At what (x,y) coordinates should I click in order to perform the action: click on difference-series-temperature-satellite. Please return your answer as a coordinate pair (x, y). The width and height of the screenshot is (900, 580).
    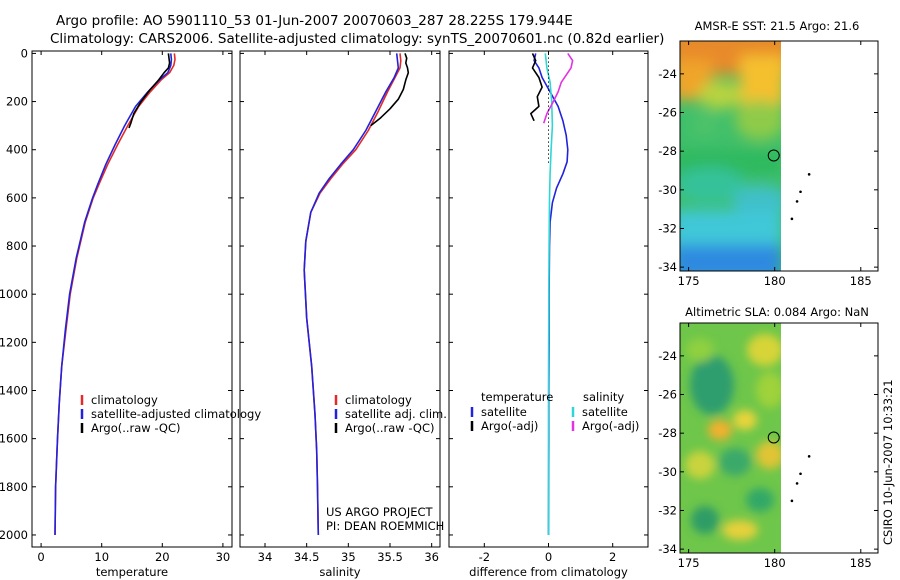
    Looking at the image, I should click on (551, 294).